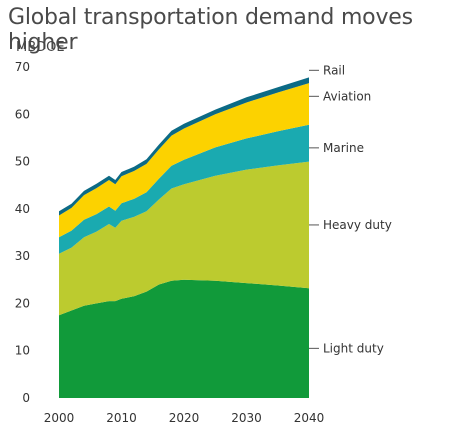 This screenshot has height=437, width=462. What do you see at coordinates (357, 225) in the screenshot?
I see `series-label-heavy-duty: Heavy duty` at bounding box center [357, 225].